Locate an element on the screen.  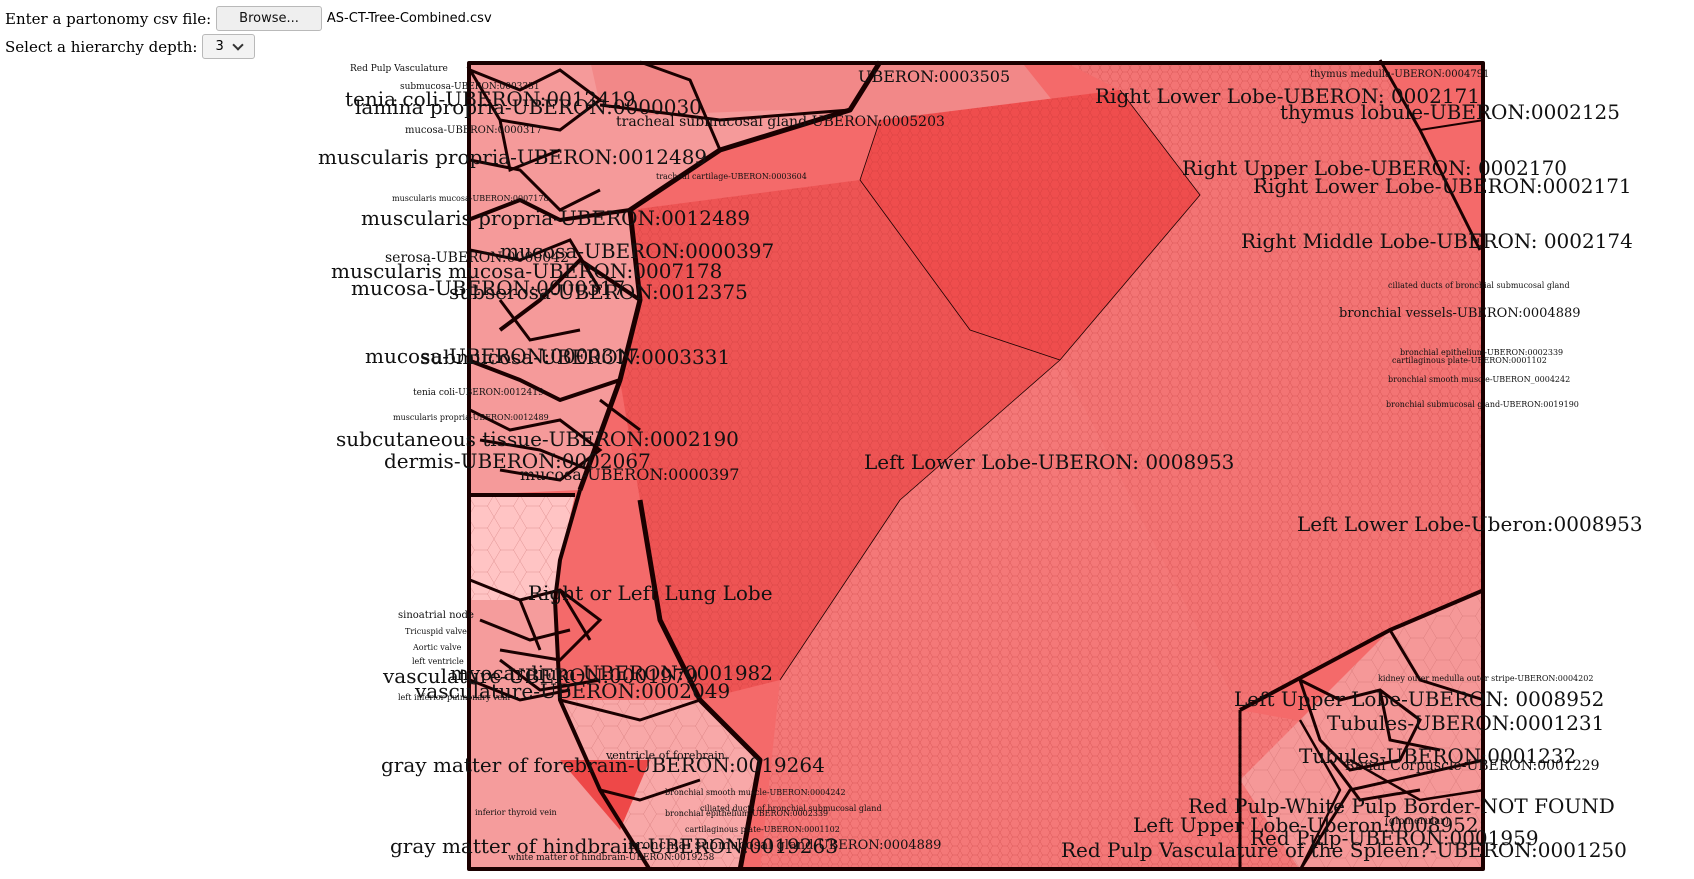
depth-label: Select a hierarchy depth: is located at coordinates (101, 46).